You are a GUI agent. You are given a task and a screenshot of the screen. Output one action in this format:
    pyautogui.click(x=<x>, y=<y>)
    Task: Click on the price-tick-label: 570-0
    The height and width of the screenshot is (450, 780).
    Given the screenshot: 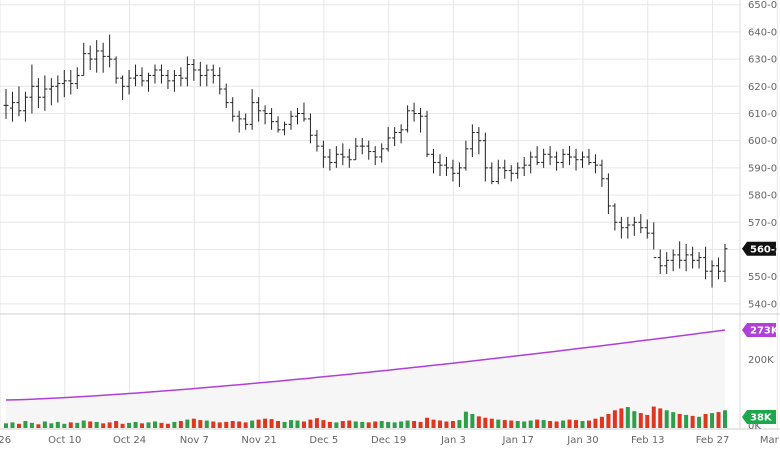 What is the action you would take?
    pyautogui.click(x=762, y=223)
    